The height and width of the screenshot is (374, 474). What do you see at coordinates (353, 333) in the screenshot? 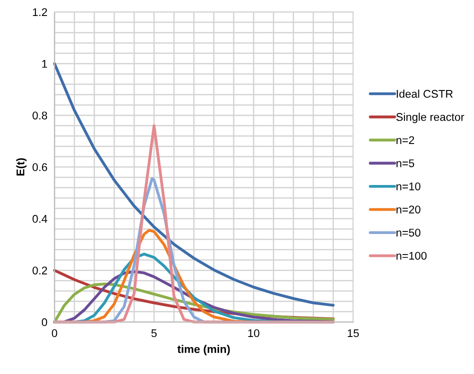
I see `x-tick-label: 15` at bounding box center [353, 333].